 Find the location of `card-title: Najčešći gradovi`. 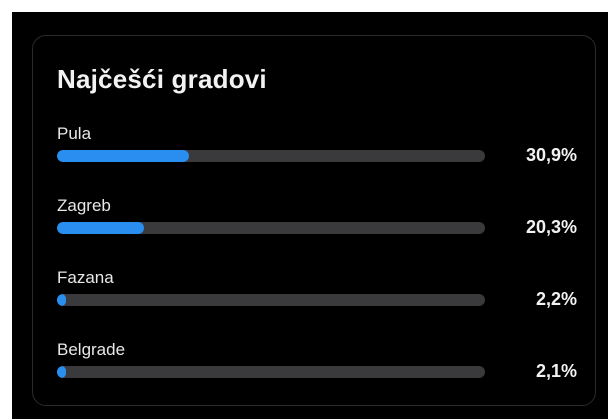

card-title: Najčešći gradovi is located at coordinates (162, 79).